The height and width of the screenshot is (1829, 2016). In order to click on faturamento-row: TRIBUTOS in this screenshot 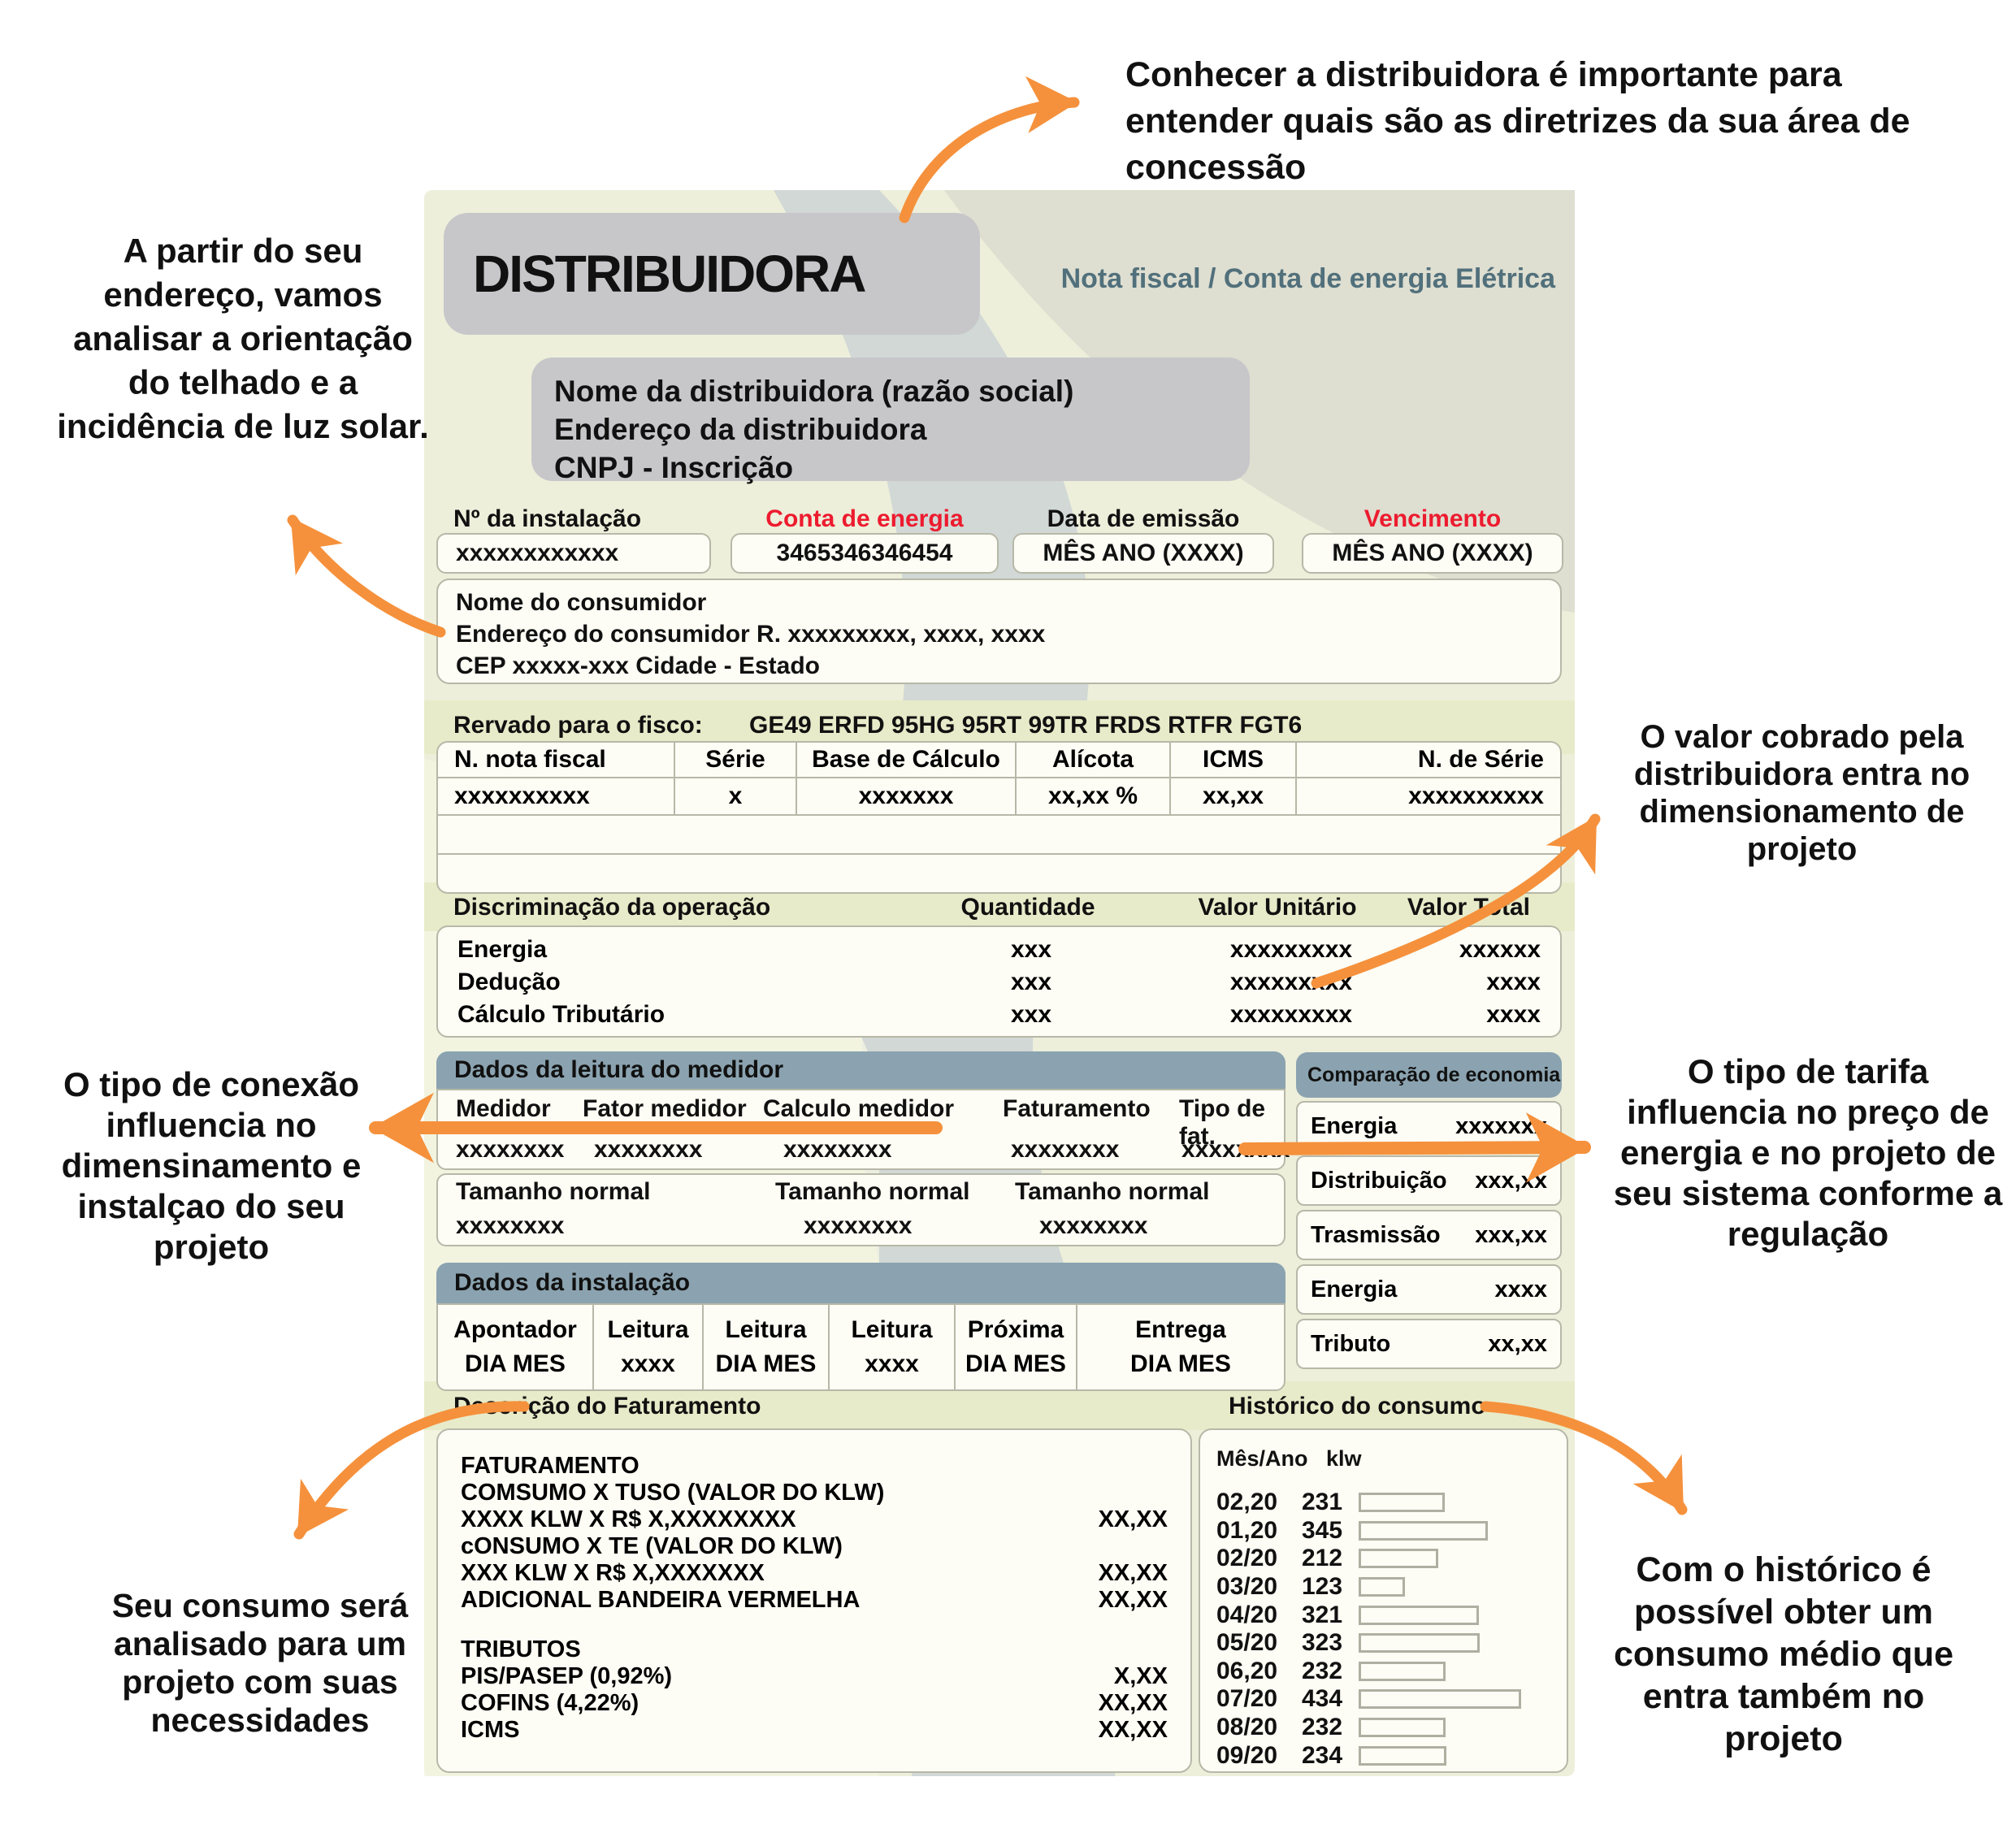, I will do `click(814, 1649)`.